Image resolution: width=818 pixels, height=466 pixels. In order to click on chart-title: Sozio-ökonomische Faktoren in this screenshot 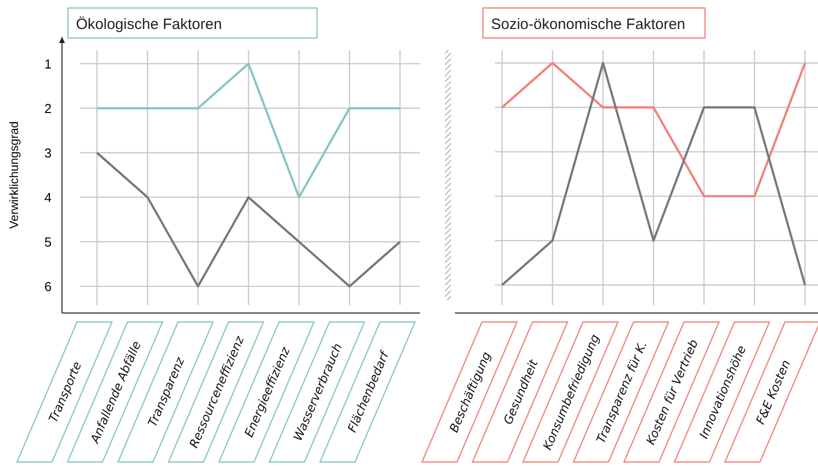, I will do `click(588, 24)`.